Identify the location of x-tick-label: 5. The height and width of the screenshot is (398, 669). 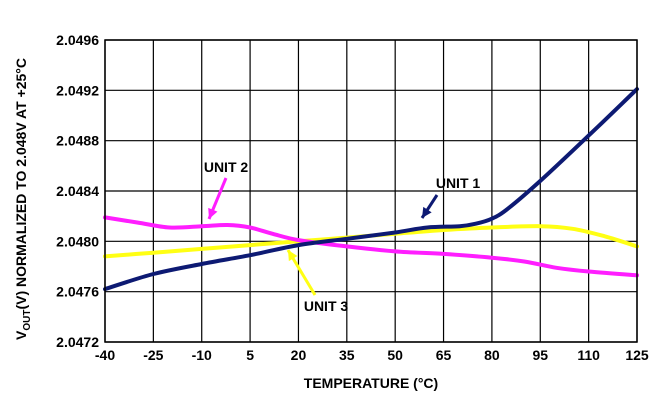
(250, 355).